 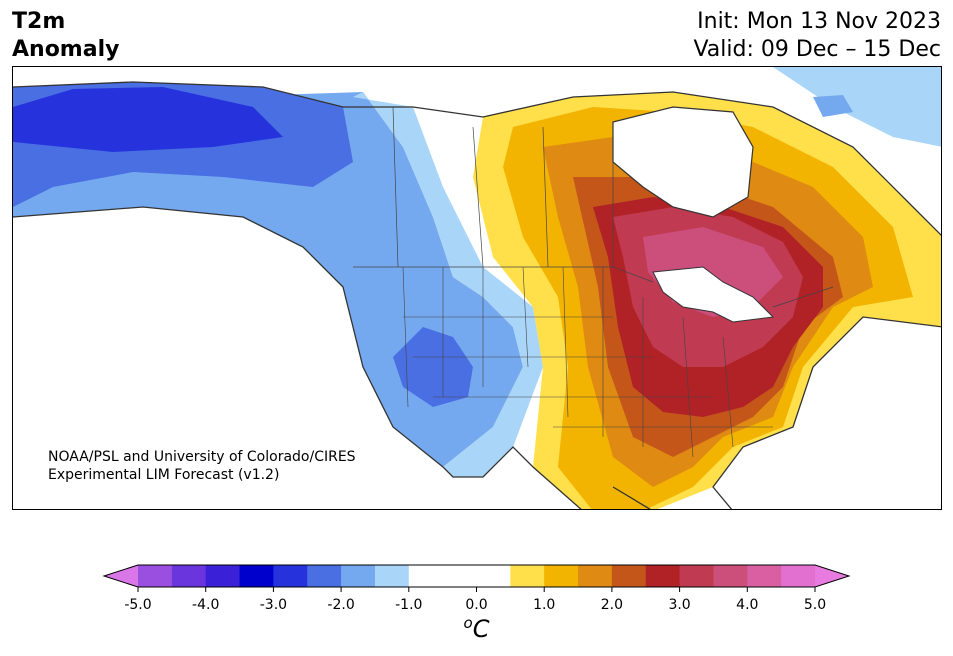 I want to click on colorbar-ticks: -5.0 -4.0 -3.0 -2.0 -1.0 0.0 1.0 2.0 3.0 4.0 5.0, so click(x=475, y=600).